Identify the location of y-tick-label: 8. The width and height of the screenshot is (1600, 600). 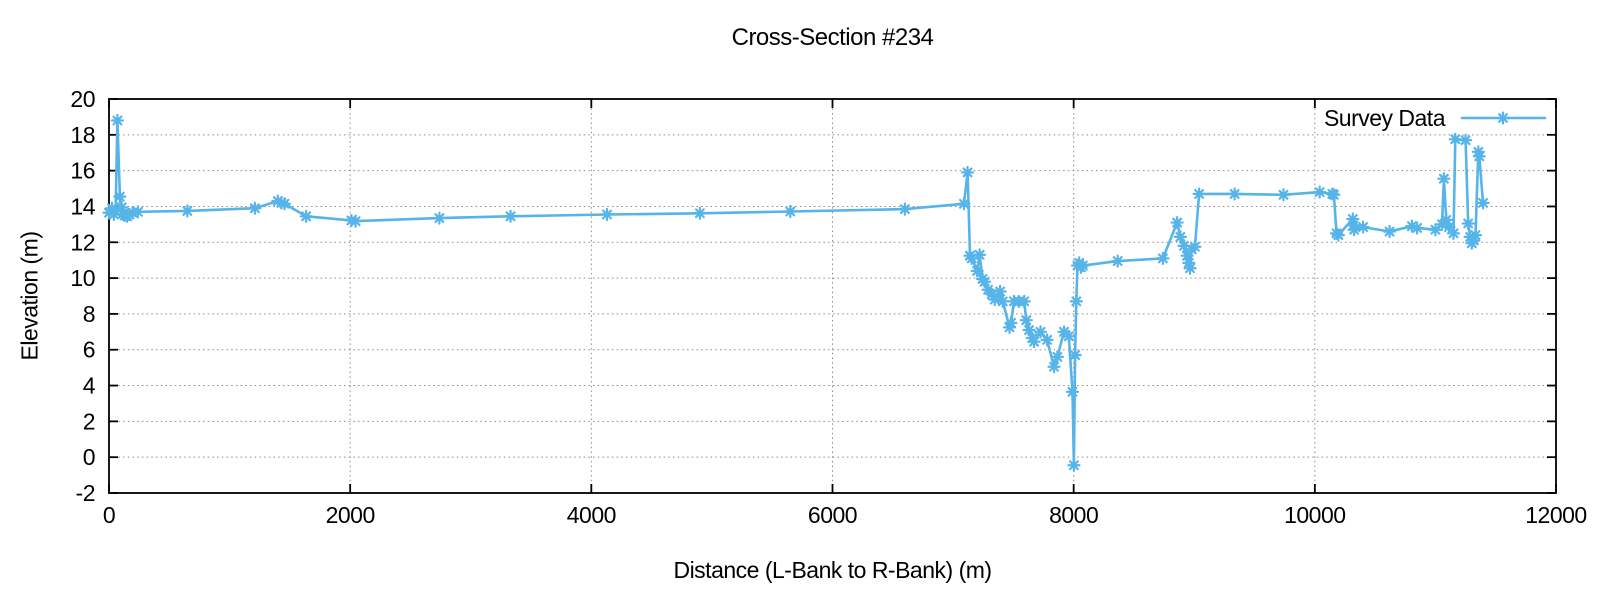
(89, 314).